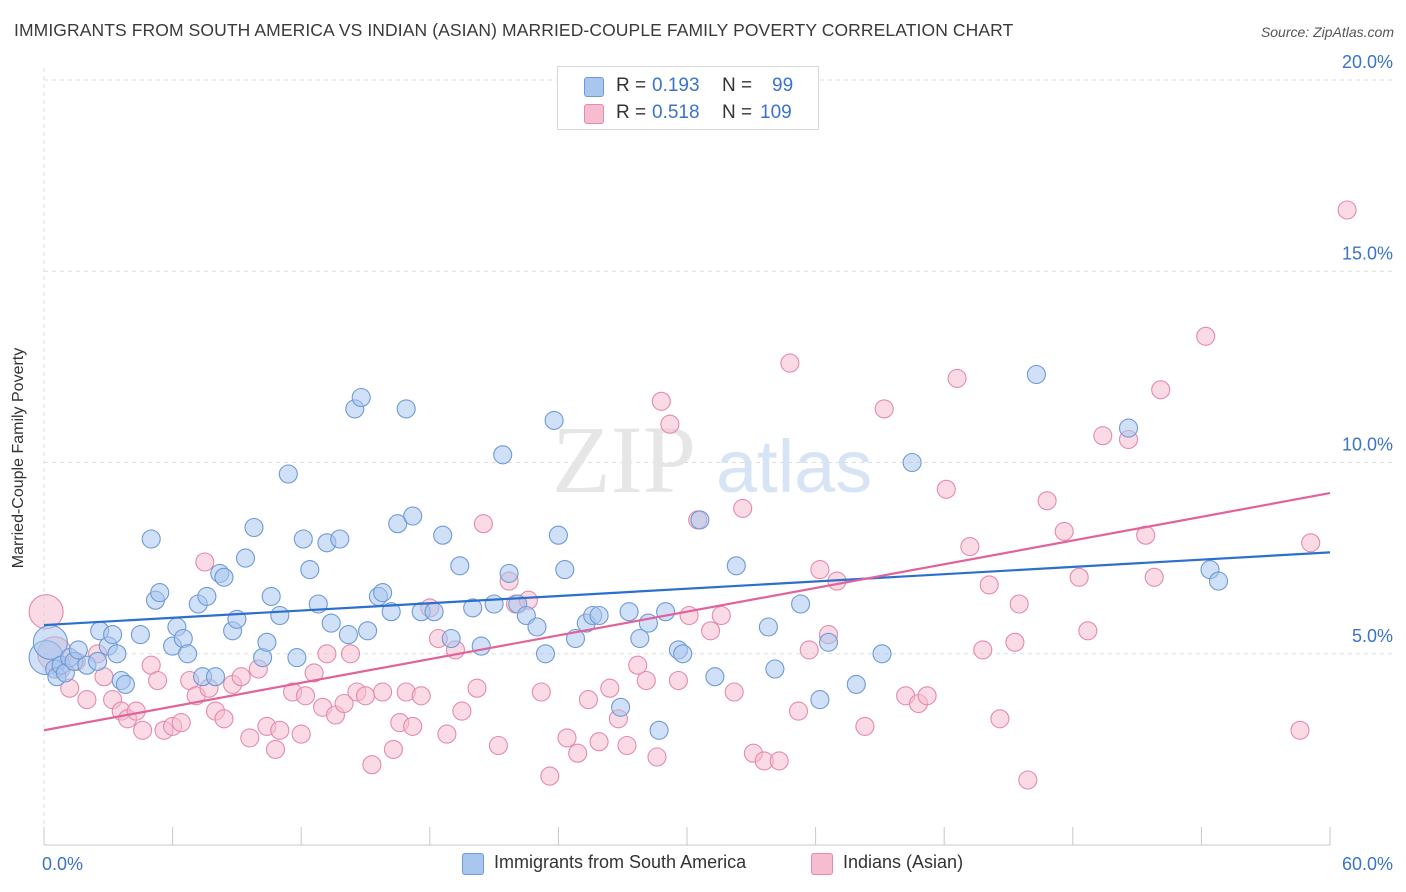 The image size is (1406, 892). What do you see at coordinates (776, 112) in the screenshot?
I see `legend-n-value: 109` at bounding box center [776, 112].